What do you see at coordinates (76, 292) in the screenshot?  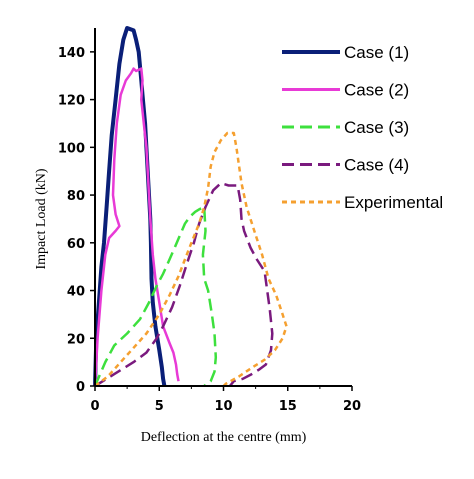 I see `y-tick-label: 40` at bounding box center [76, 292].